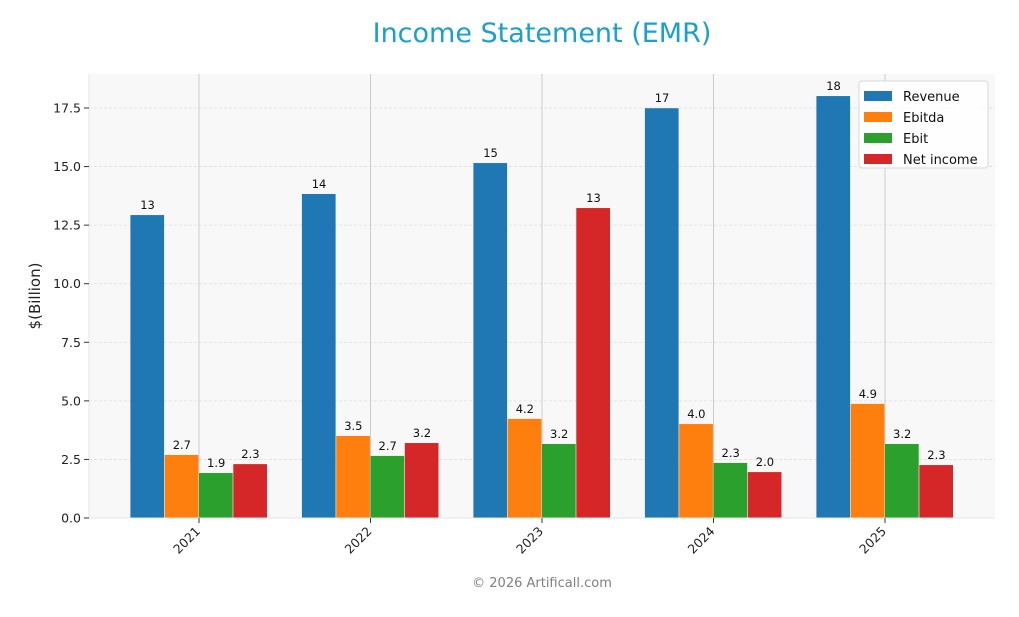  What do you see at coordinates (931, 97) in the screenshot?
I see `legend-label: Revenue` at bounding box center [931, 97].